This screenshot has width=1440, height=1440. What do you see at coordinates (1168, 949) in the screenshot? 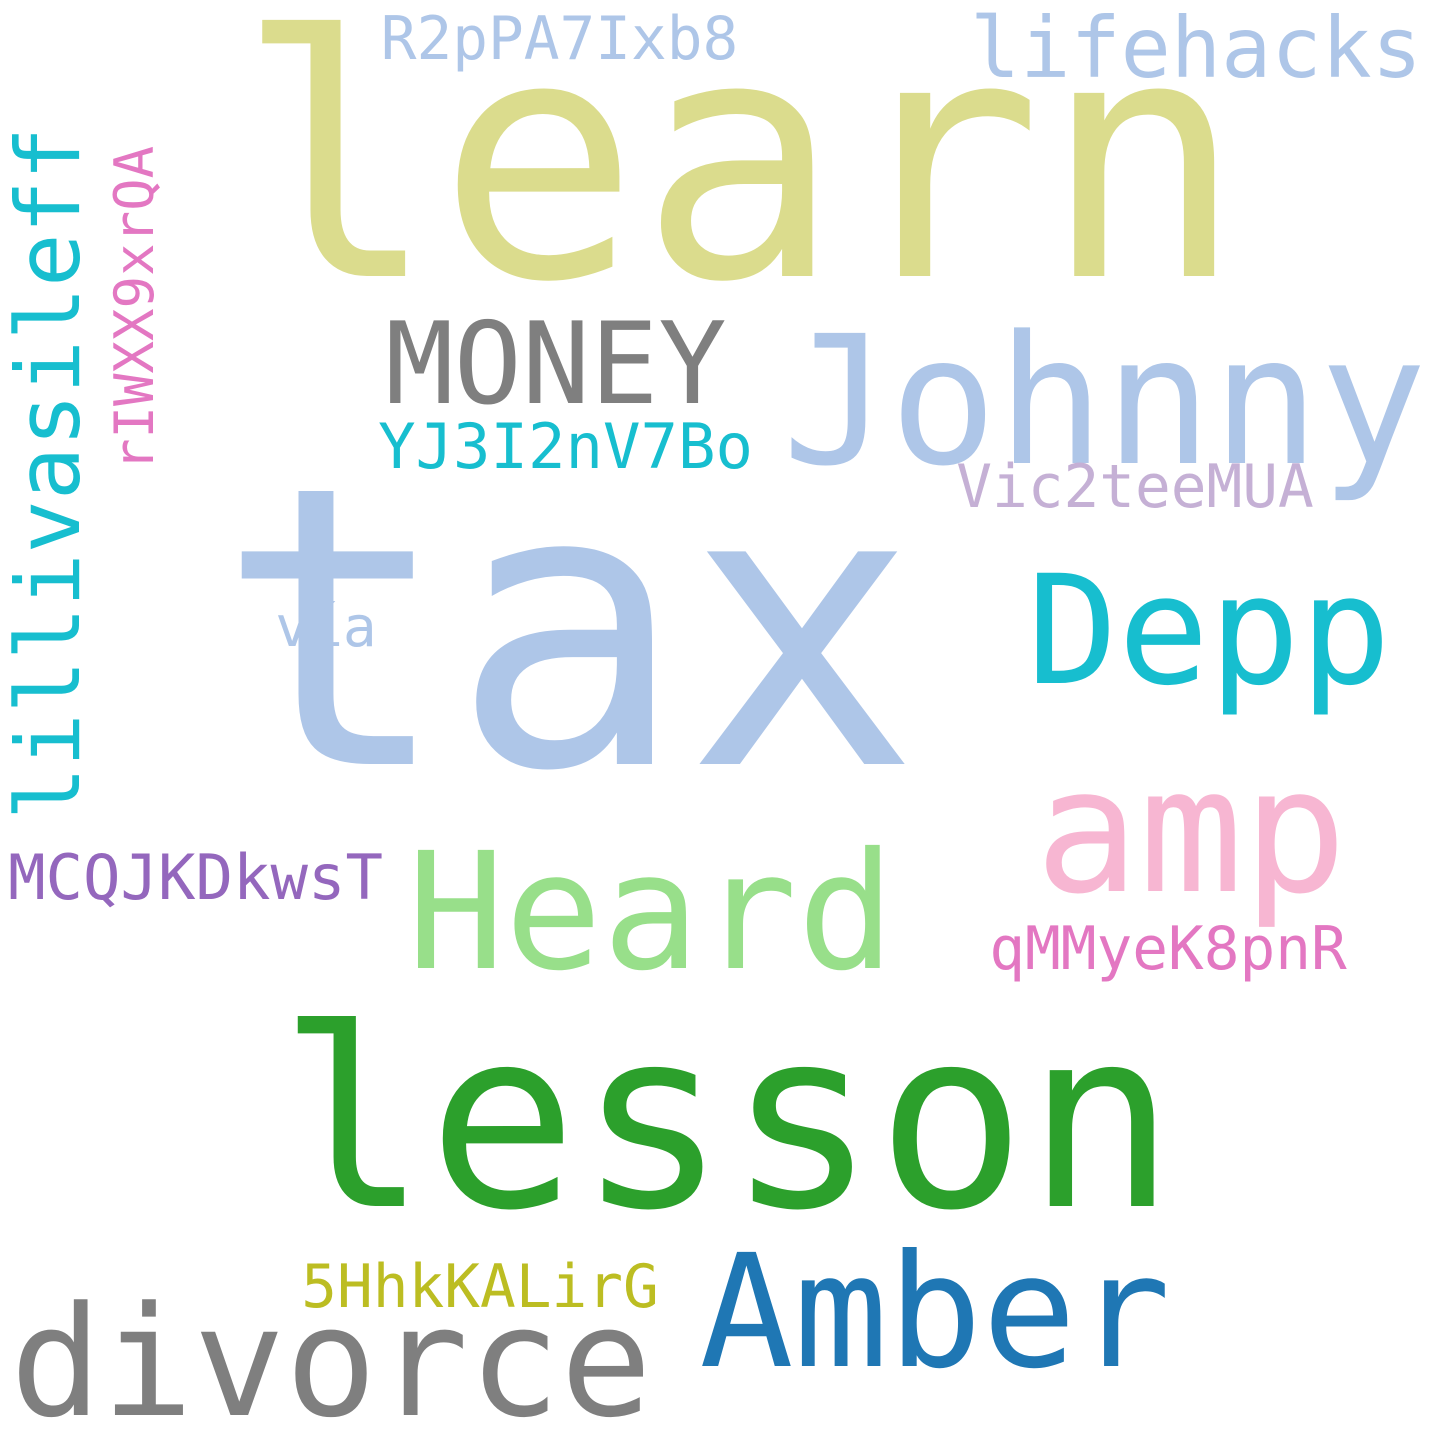
I see `word-qmmyek8pnr: qMMyeK8pnR` at bounding box center [1168, 949].